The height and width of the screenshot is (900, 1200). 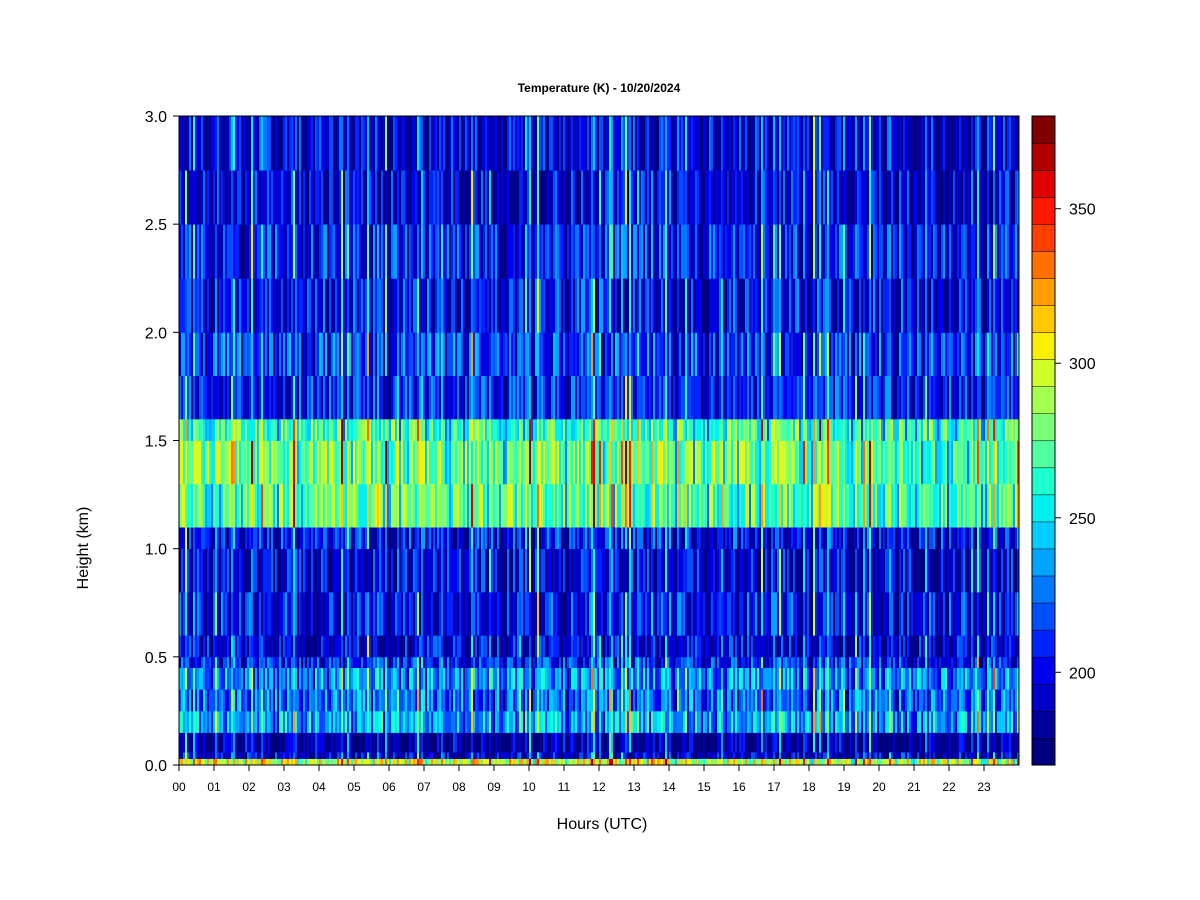 What do you see at coordinates (249, 787) in the screenshot?
I see `x-tick-label: 02` at bounding box center [249, 787].